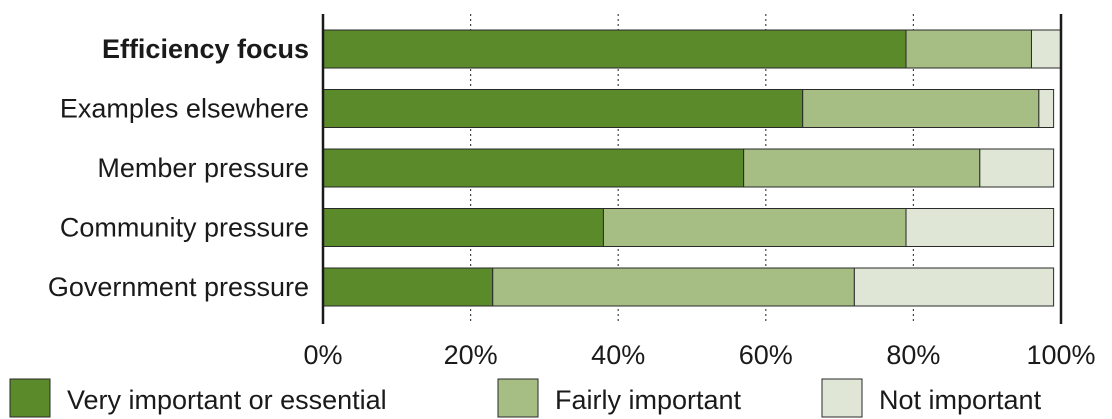 The image size is (1112, 419). I want to click on x-tick-label: 60%, so click(766, 355).